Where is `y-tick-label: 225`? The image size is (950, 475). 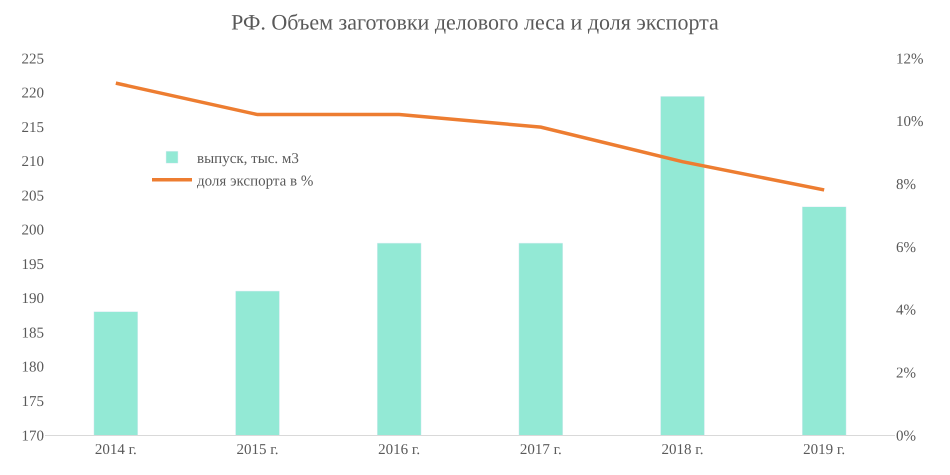
y-tick-label: 225 is located at coordinates (33, 59).